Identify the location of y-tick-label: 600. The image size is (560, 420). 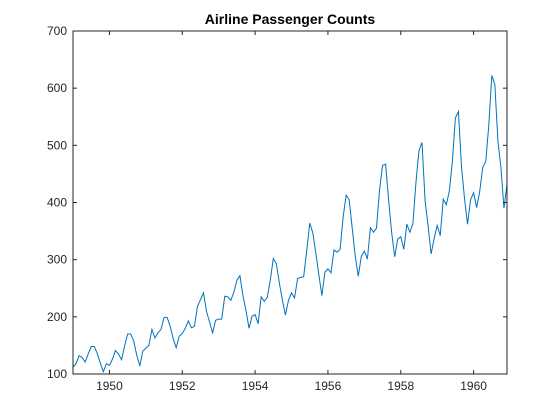
(57, 88).